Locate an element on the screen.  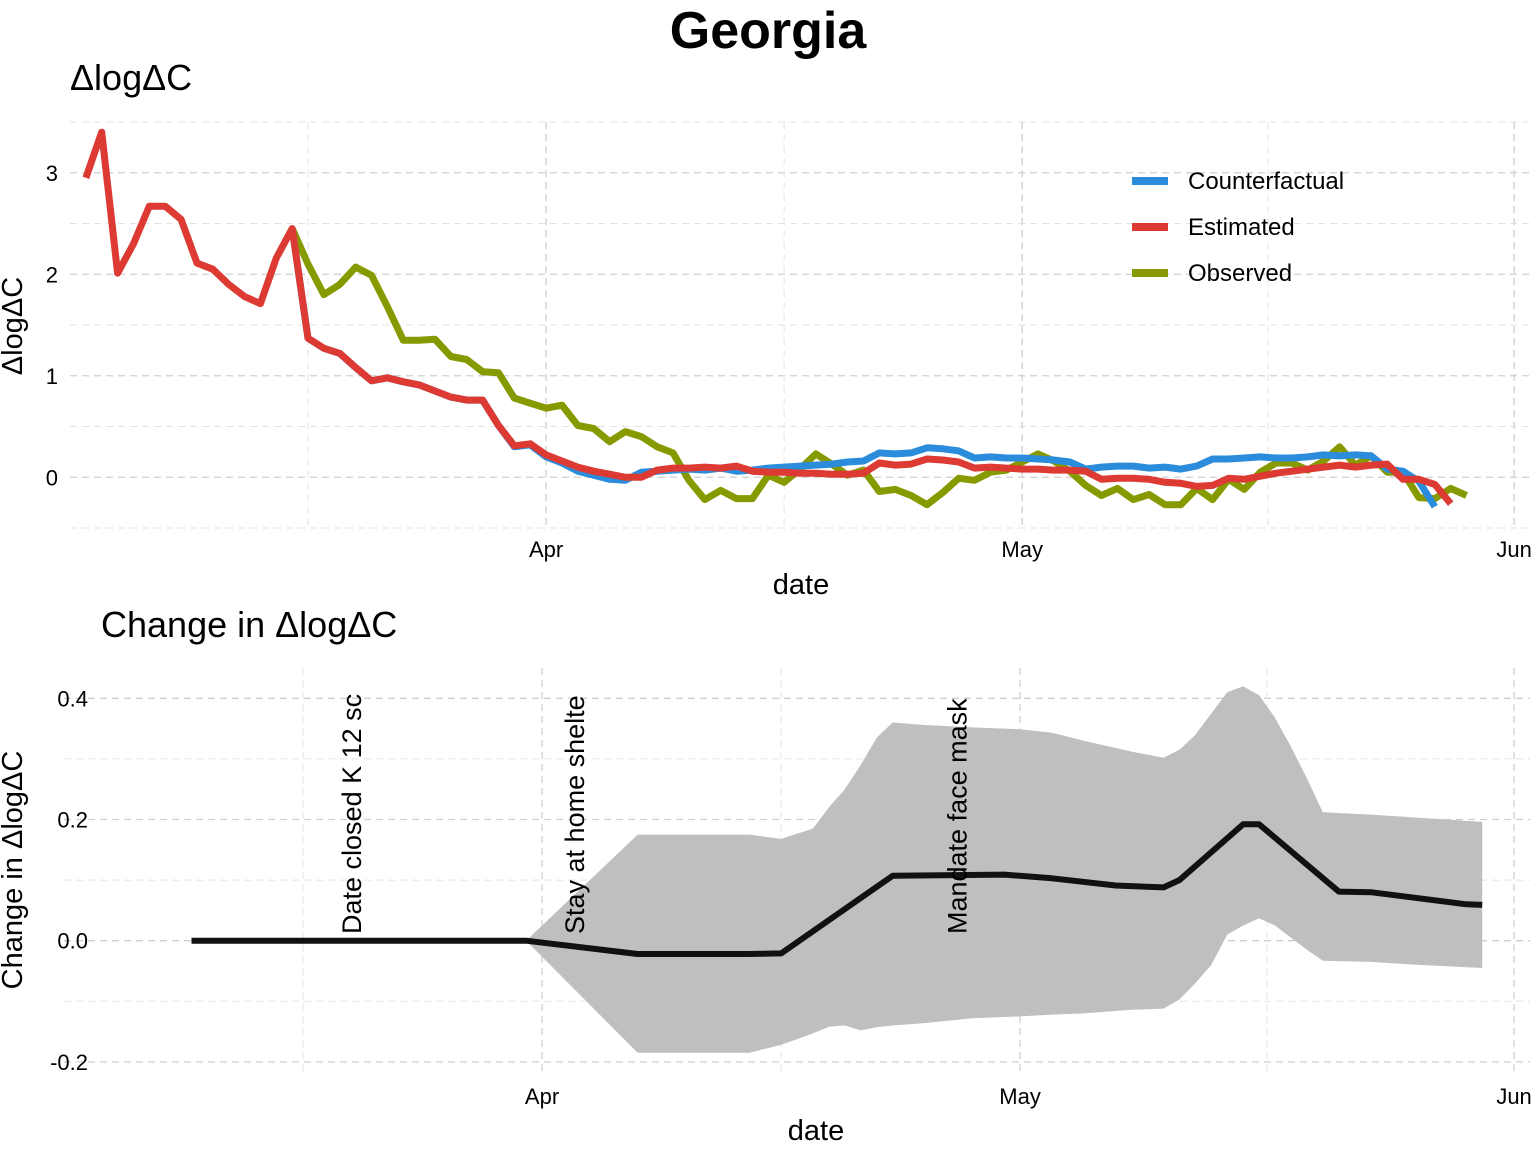
legend-label: Estimated is located at coordinates (1241, 227).